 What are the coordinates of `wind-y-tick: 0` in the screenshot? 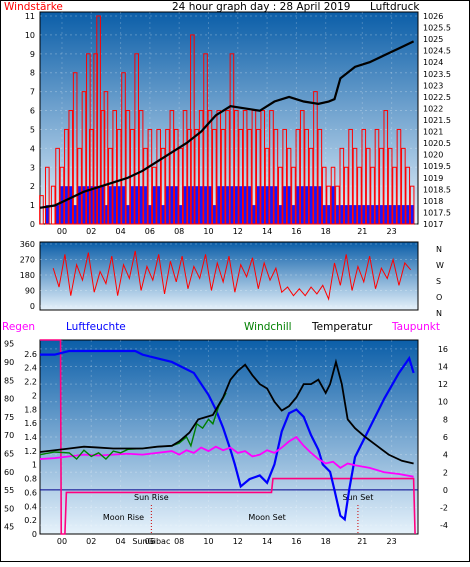 It's located at (32, 224).